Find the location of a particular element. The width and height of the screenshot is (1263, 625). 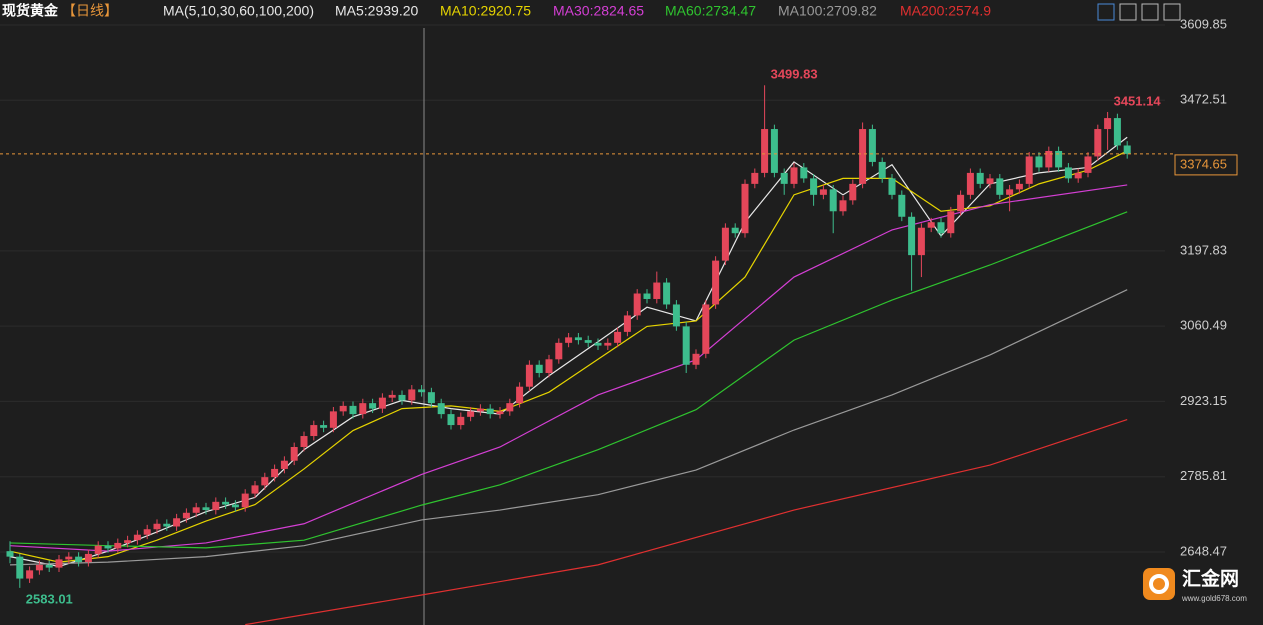

logo-mark is located at coordinates (1159, 584).